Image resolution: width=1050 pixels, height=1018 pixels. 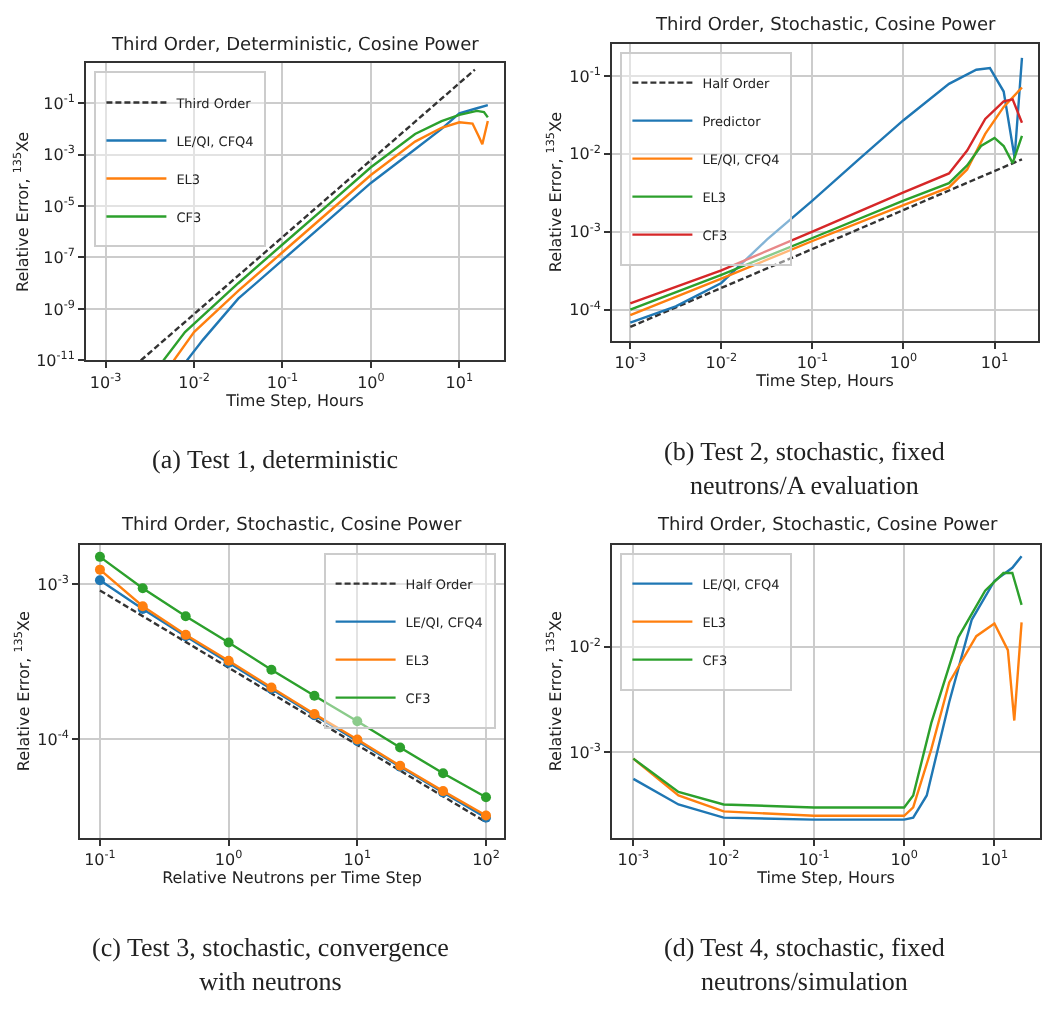 What do you see at coordinates (805, 468) in the screenshot?
I see `text: (b) Test 2, stochastic, fixed neutrons/A evaluation` at bounding box center [805, 468].